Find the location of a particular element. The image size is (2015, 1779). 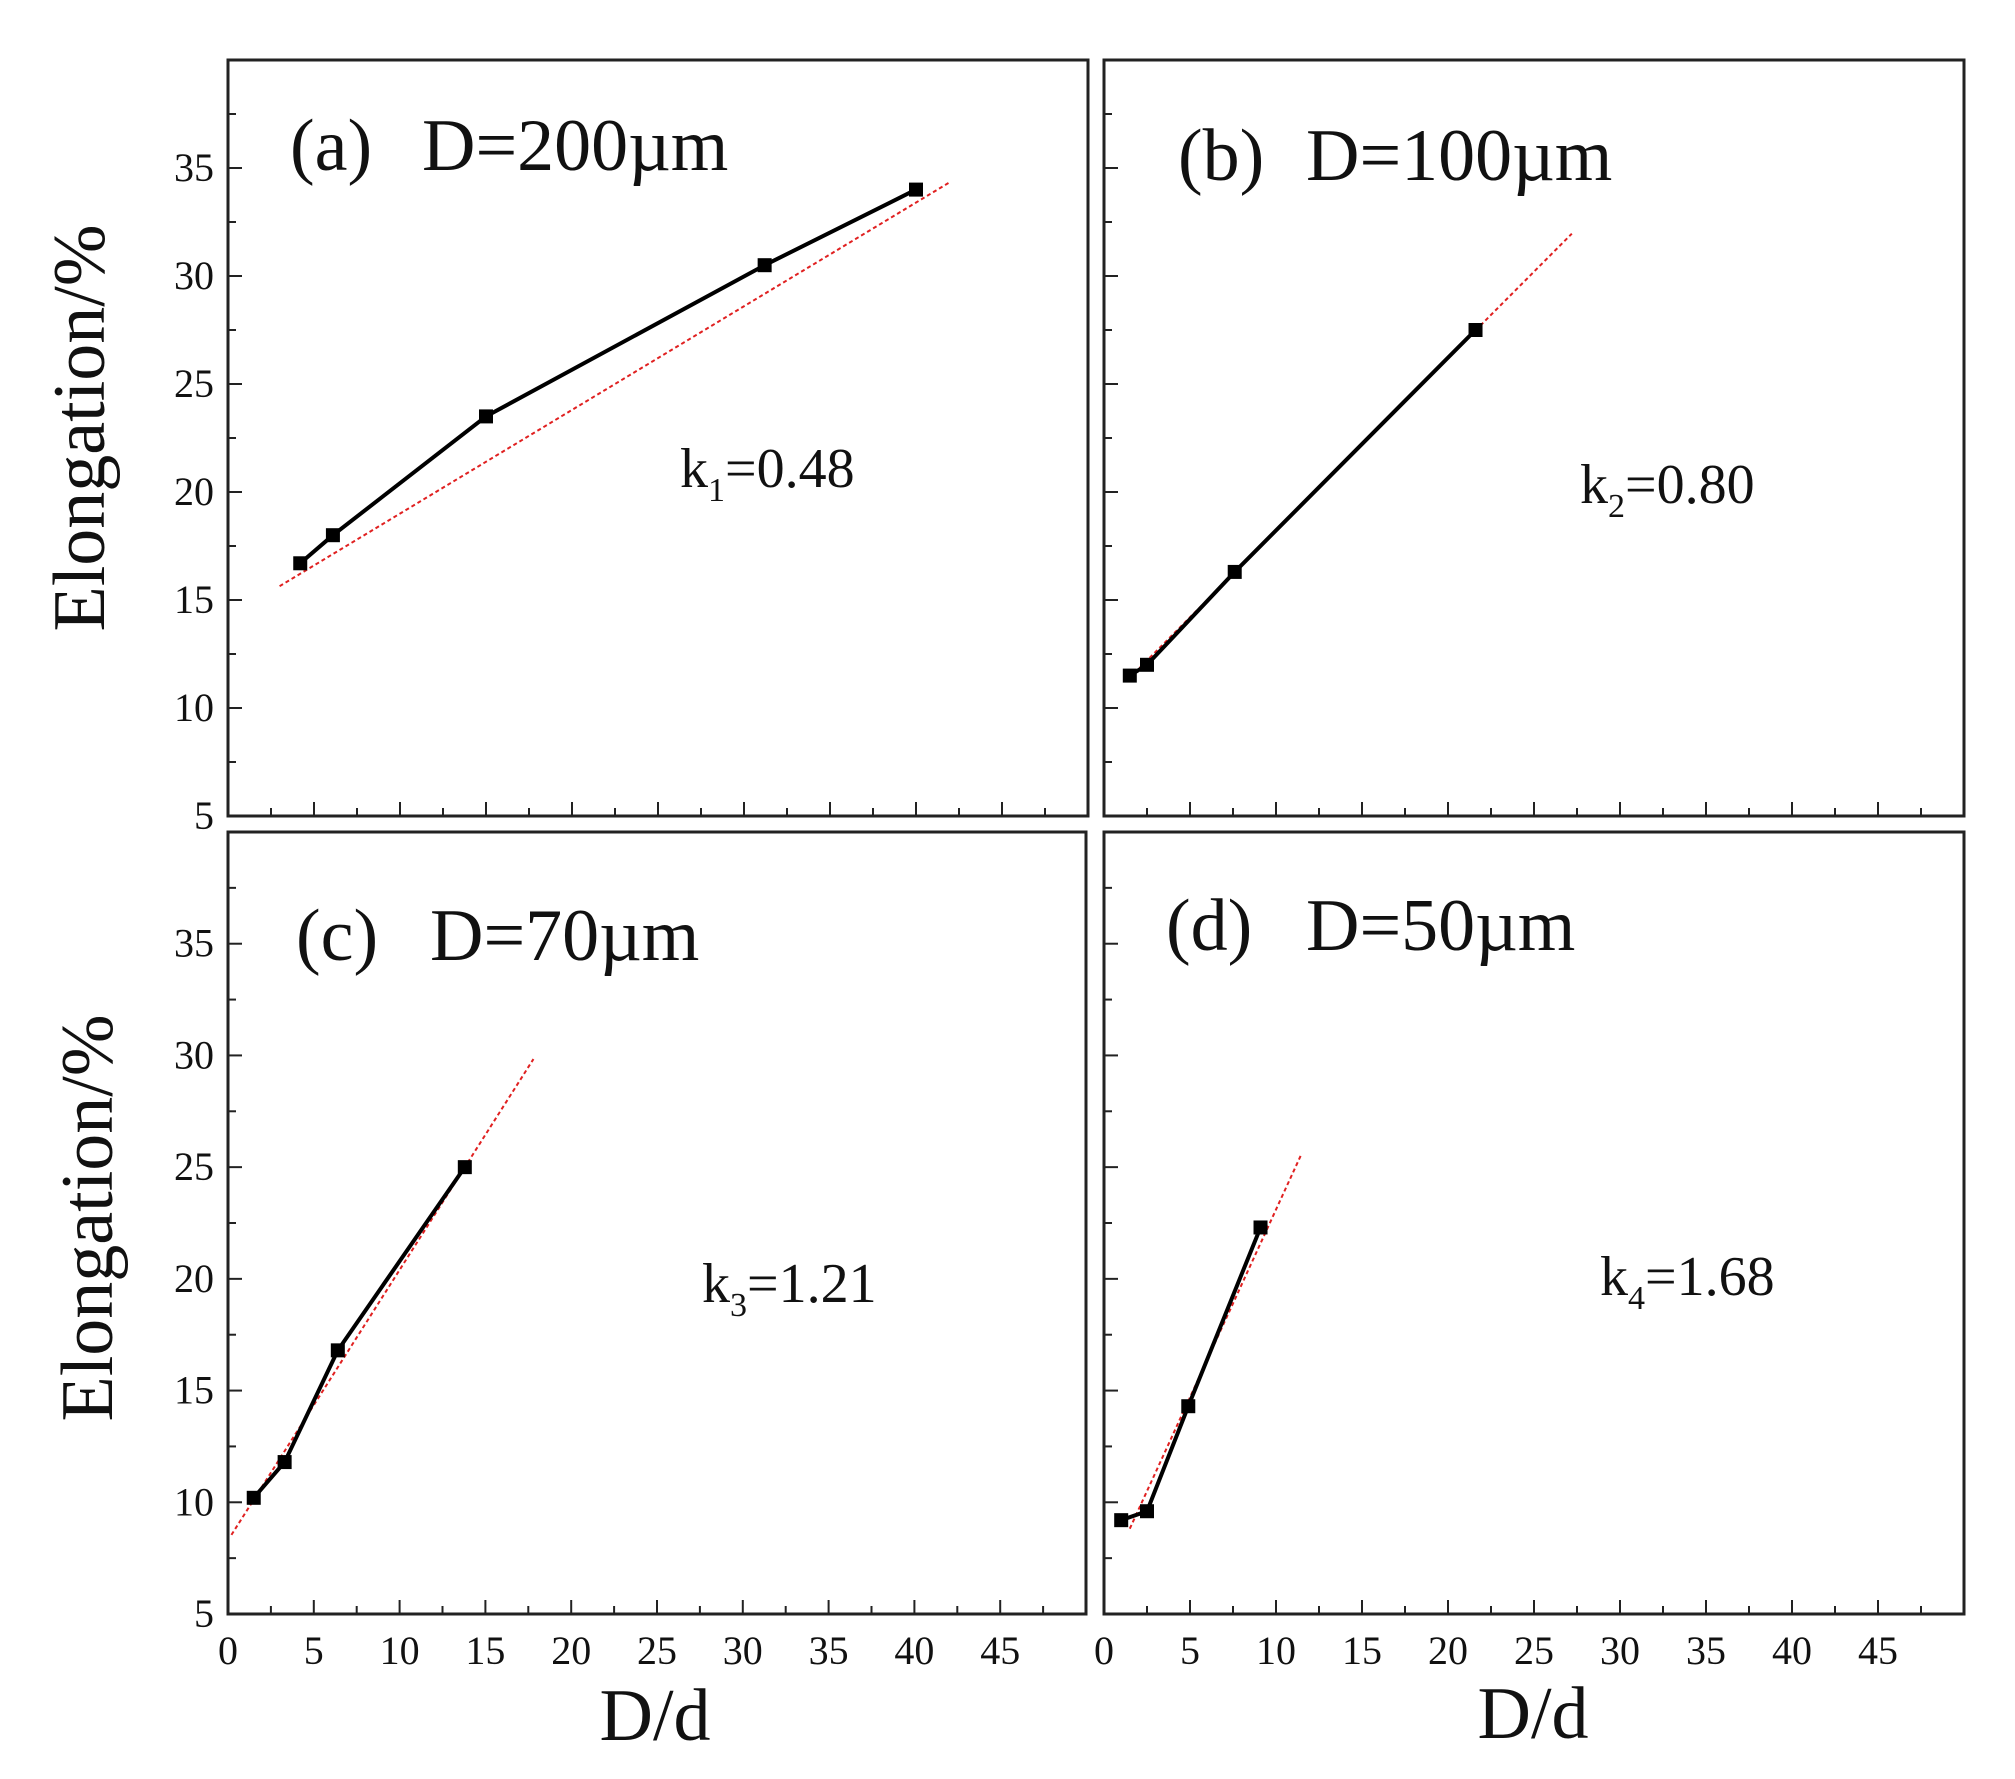

y-axis-label-top: Elongation/% is located at coordinates (80, 428).